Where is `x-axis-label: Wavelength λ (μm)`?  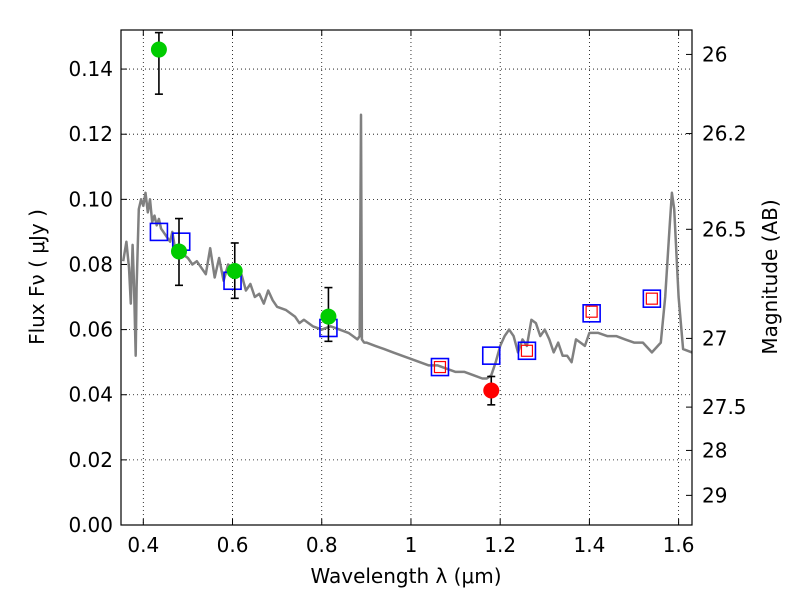 x-axis-label: Wavelength λ (μm) is located at coordinates (405, 576).